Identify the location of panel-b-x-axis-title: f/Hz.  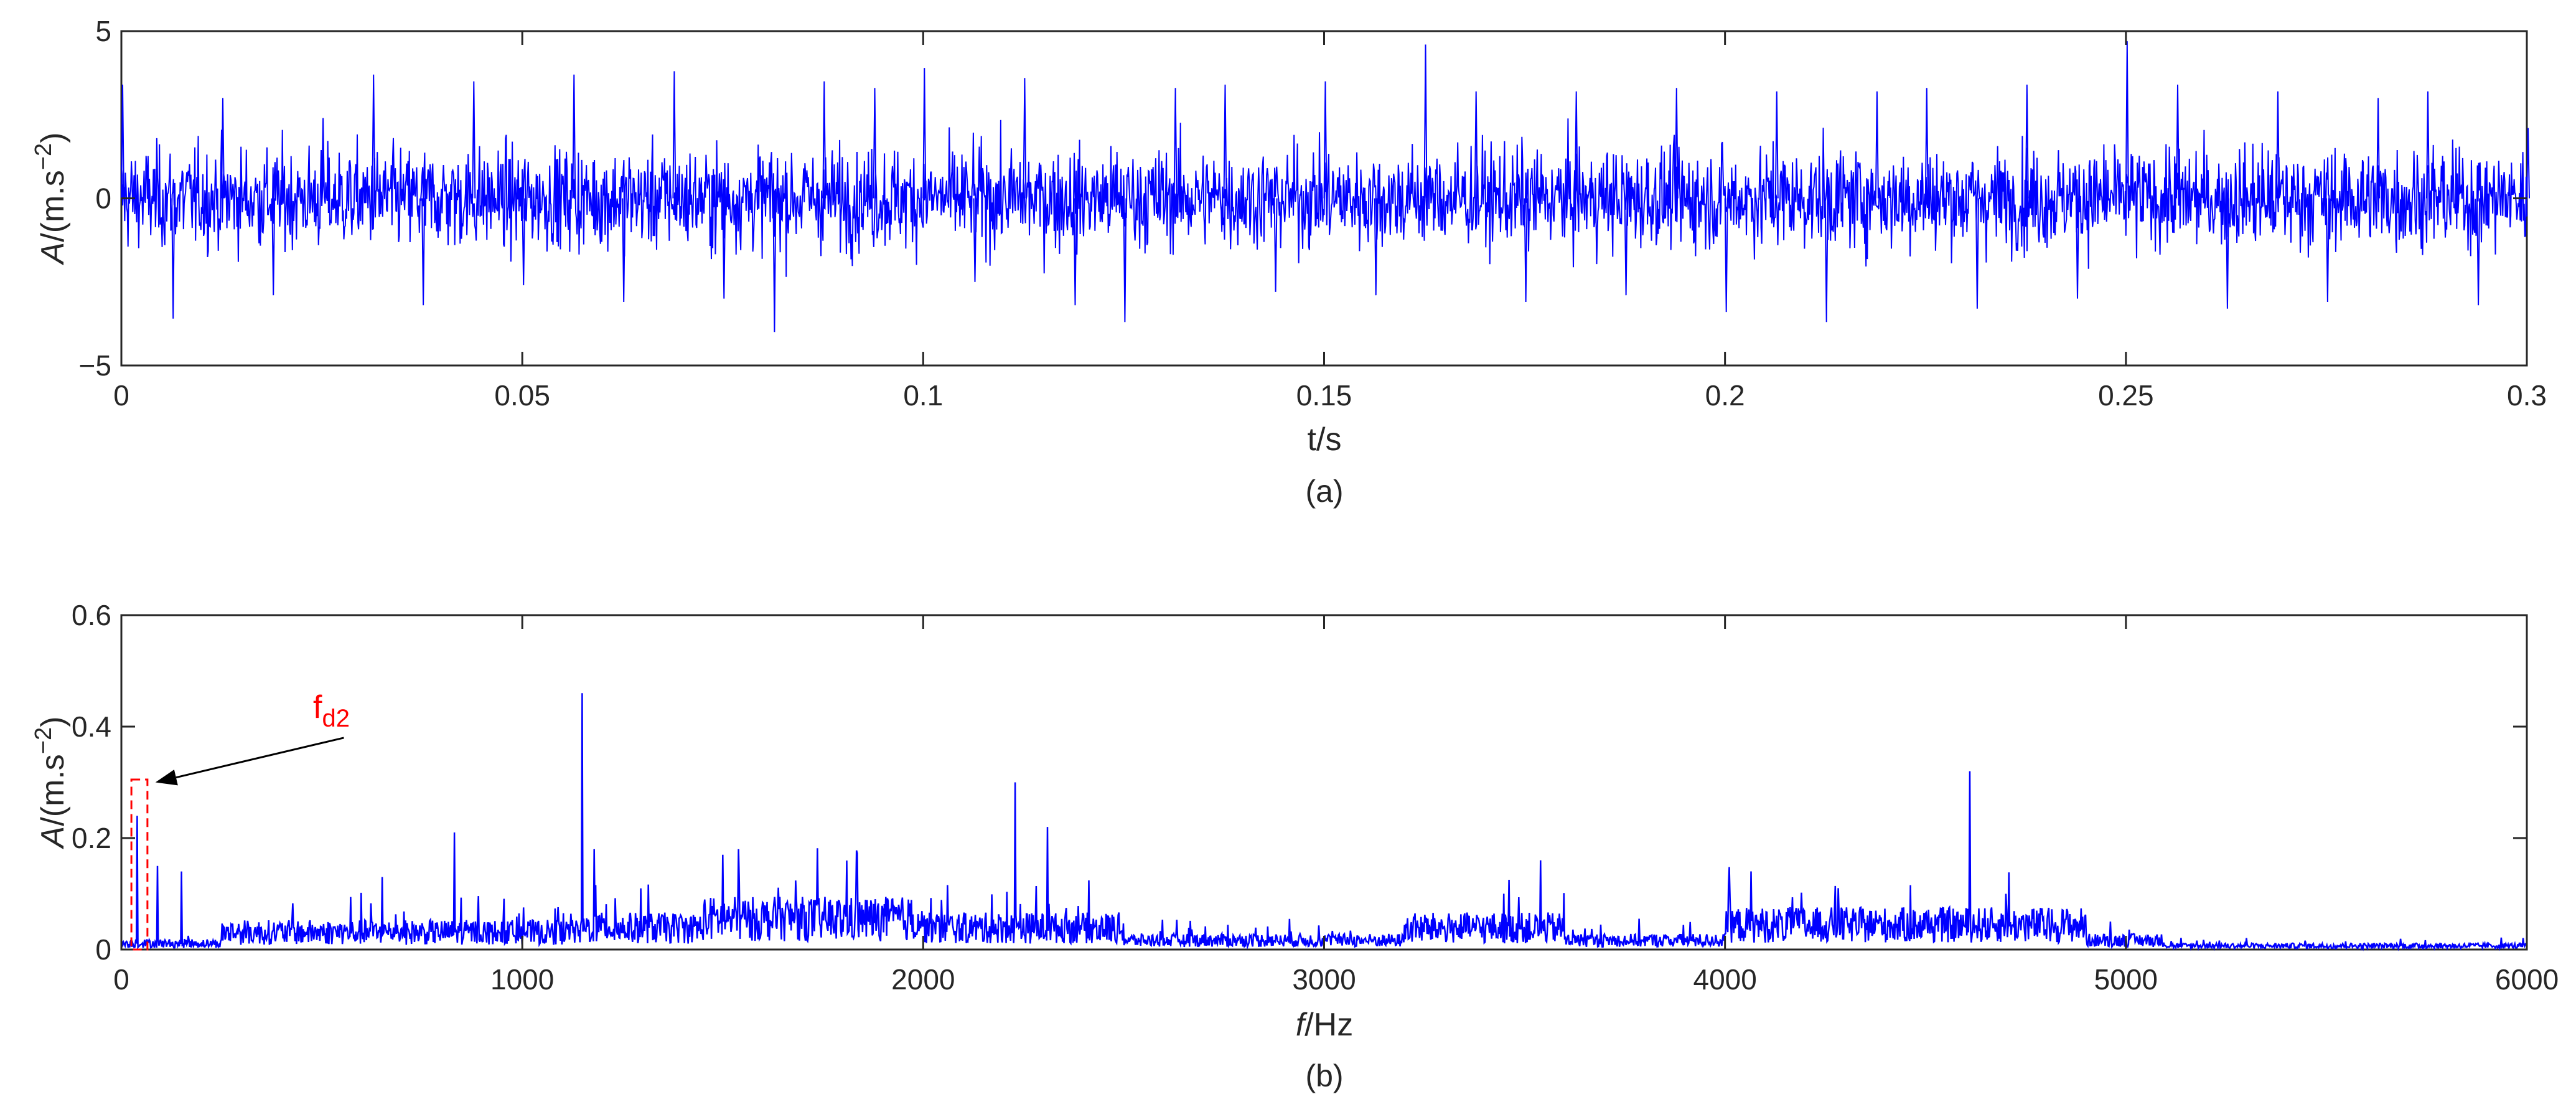
(1324, 1025).